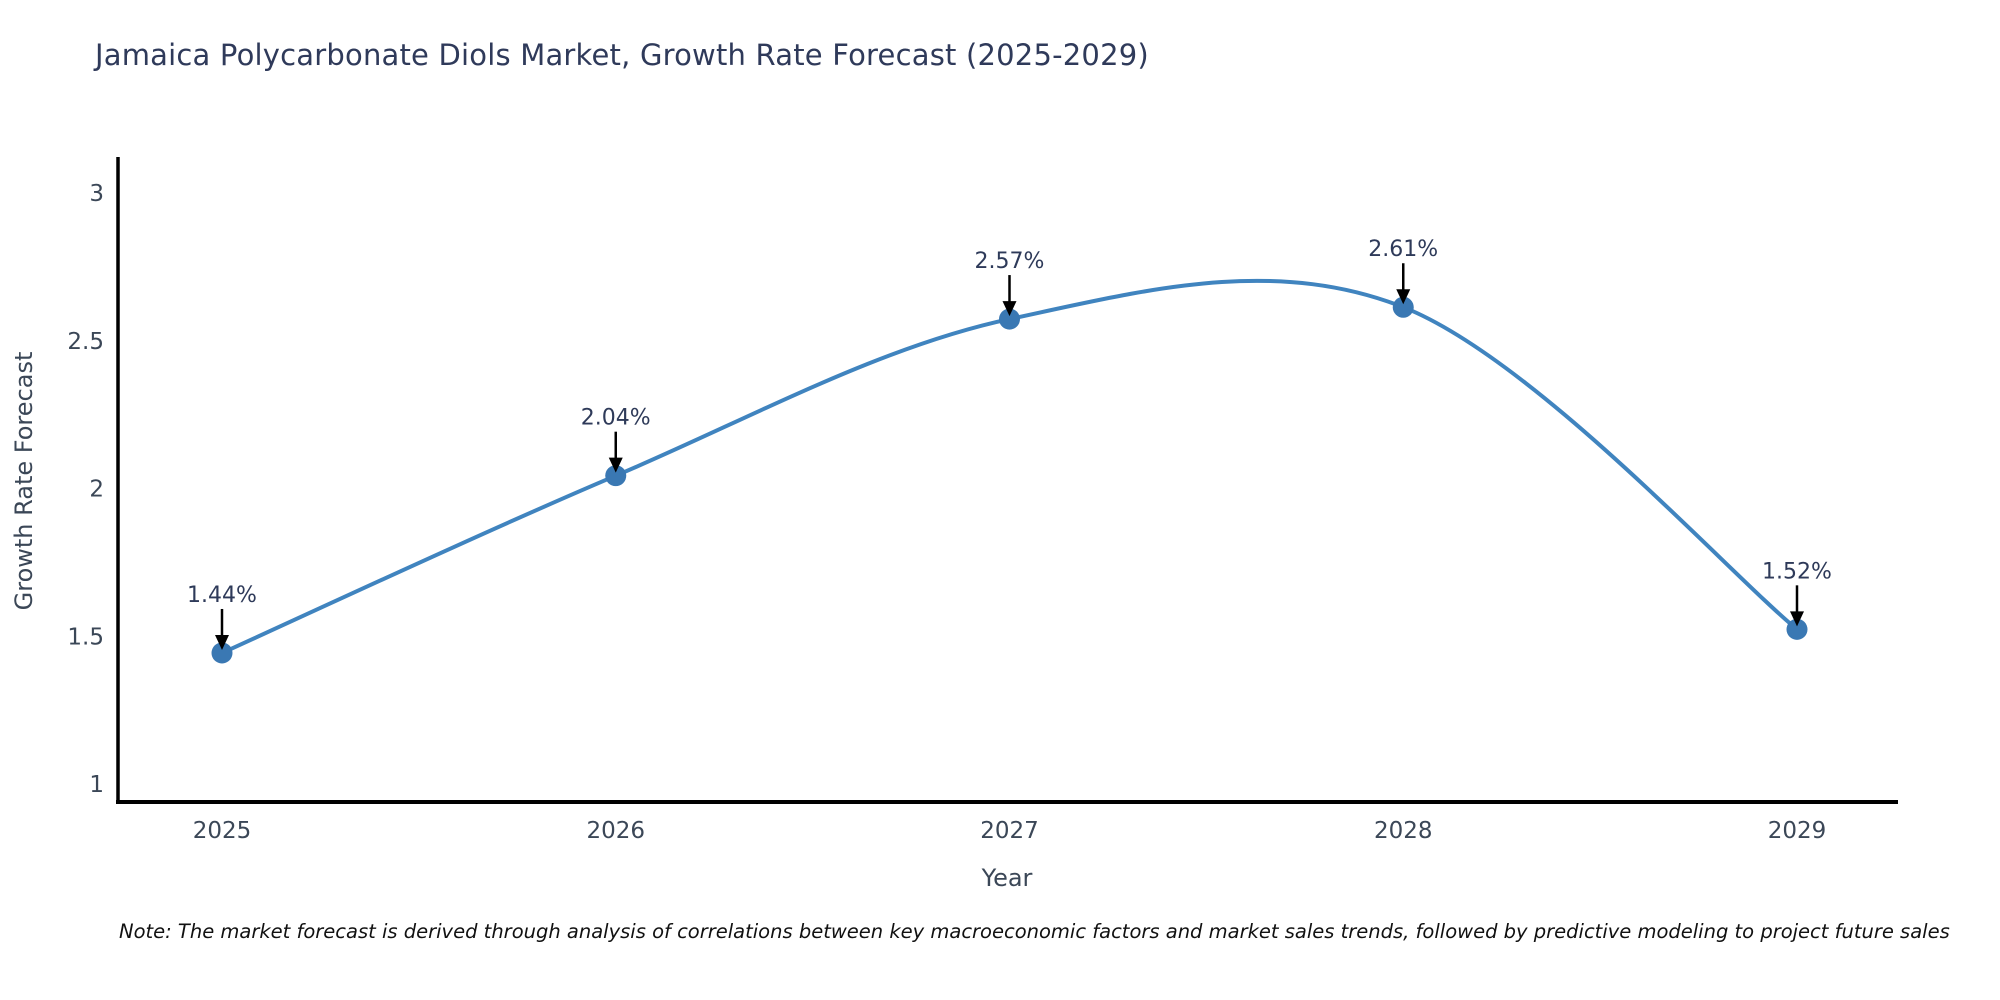  What do you see at coordinates (1797, 831) in the screenshot?
I see `x-tick-label: 2029` at bounding box center [1797, 831].